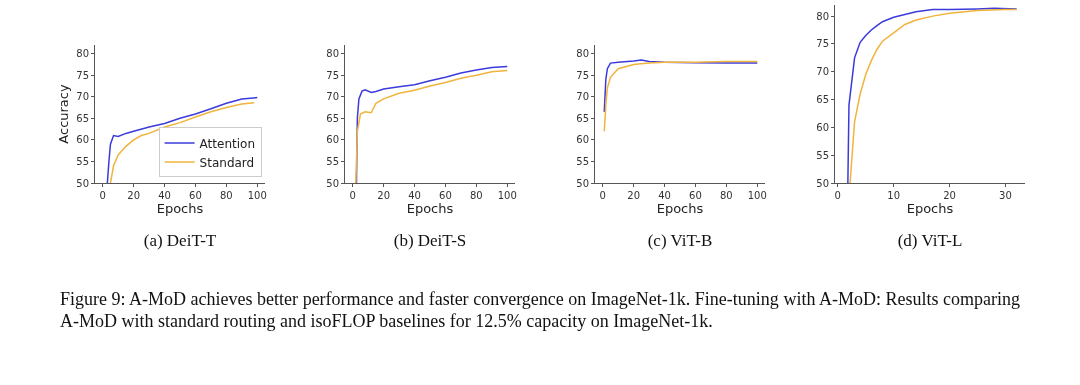 The width and height of the screenshot is (1080, 385). Describe the element at coordinates (1005, 195) in the screenshot. I see `x-tick-label: 30` at that location.